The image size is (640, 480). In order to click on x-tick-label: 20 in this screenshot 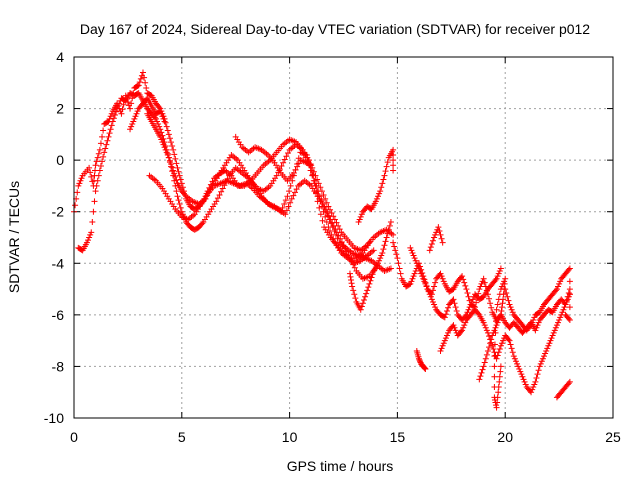, I will do `click(505, 437)`.